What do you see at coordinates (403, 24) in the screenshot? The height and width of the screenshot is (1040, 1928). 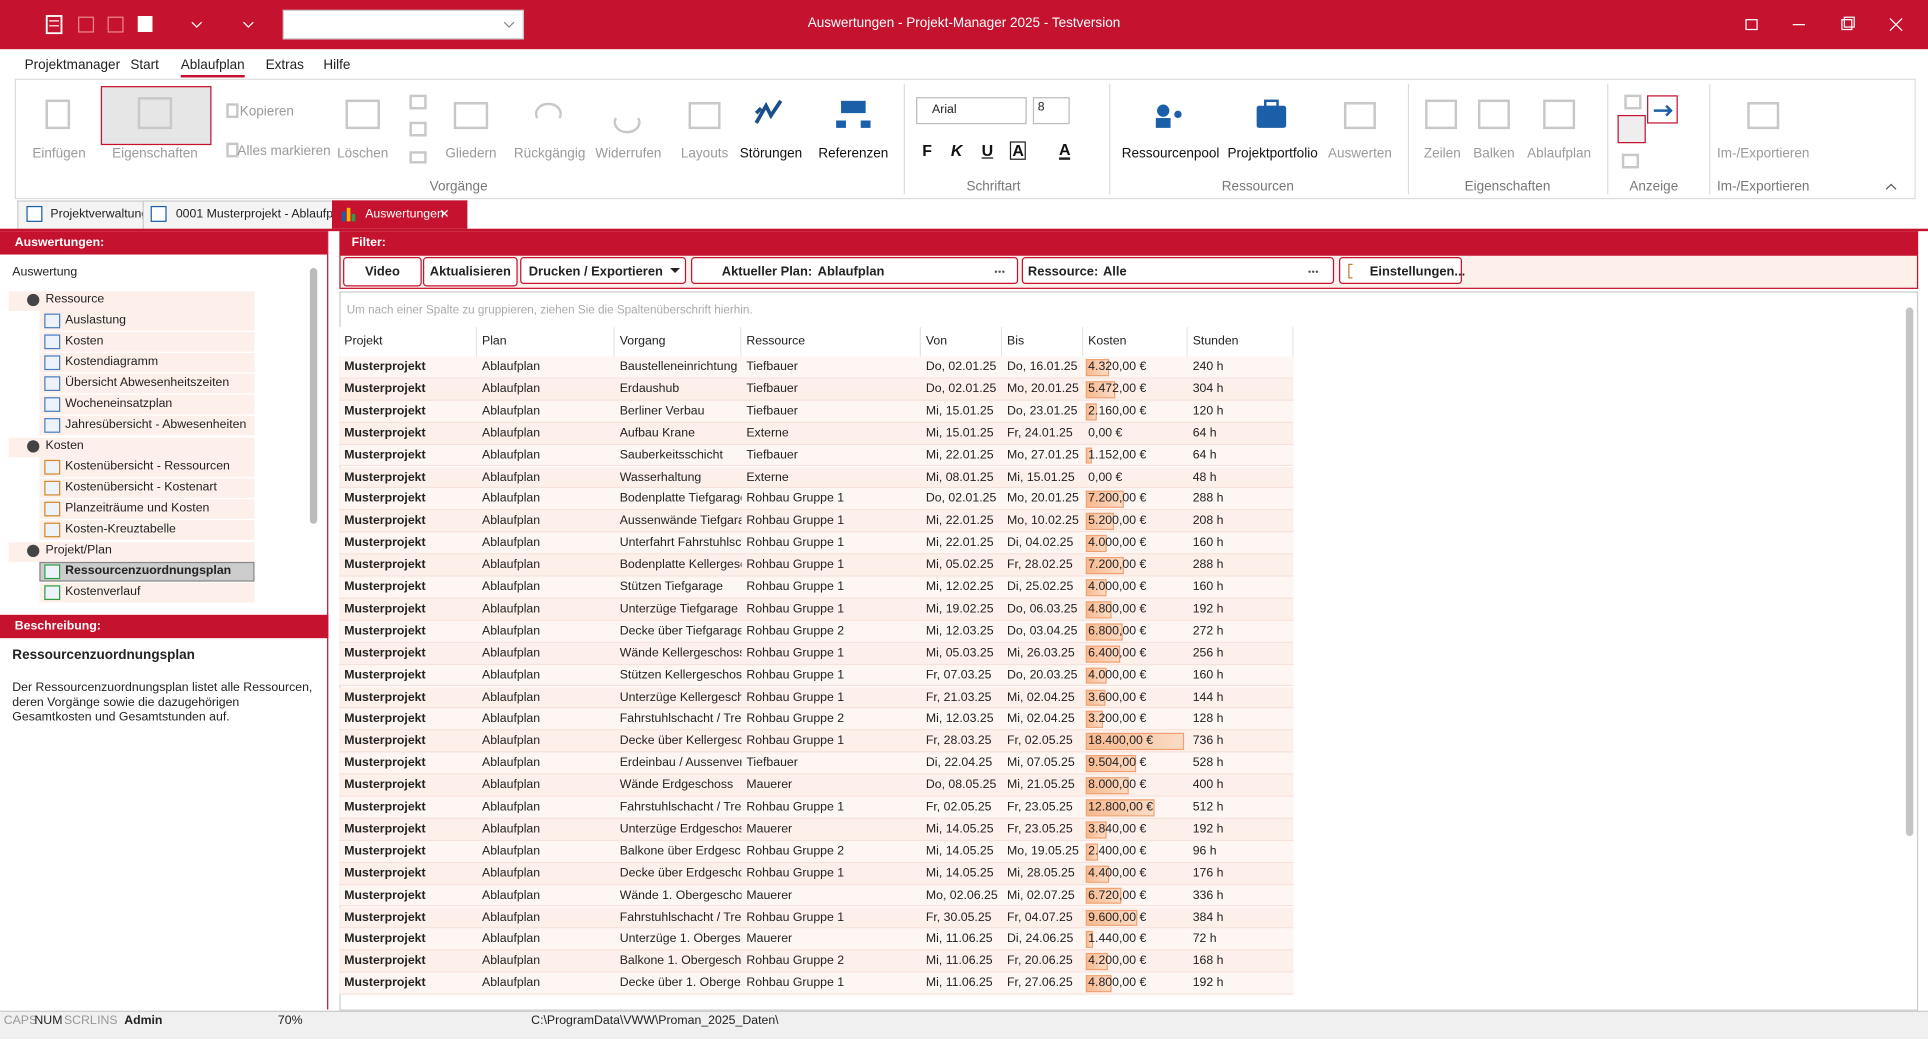 I see `search-combo` at bounding box center [403, 24].